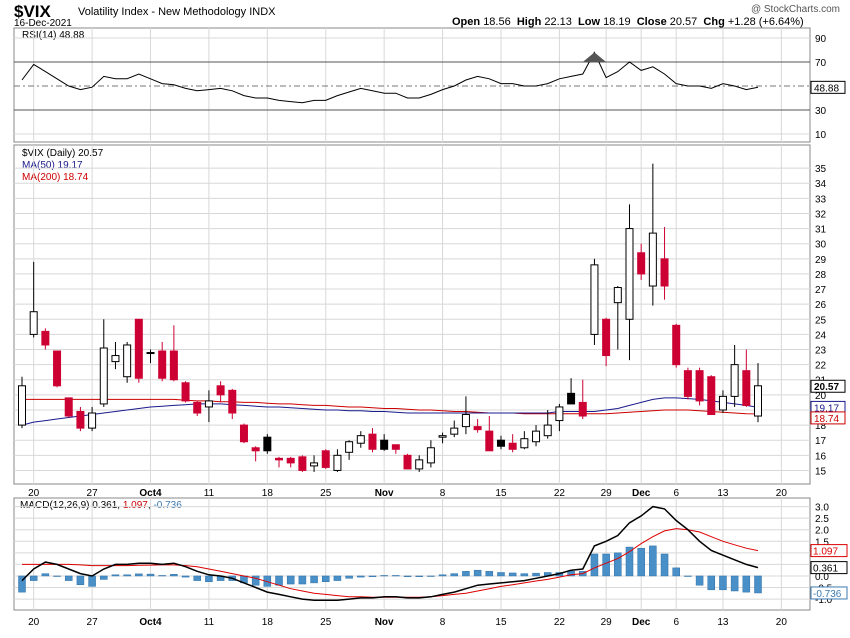 The height and width of the screenshot is (638, 850). Describe the element at coordinates (43, 23) in the screenshot. I see `chart-date: 16-Dec-2021` at that location.